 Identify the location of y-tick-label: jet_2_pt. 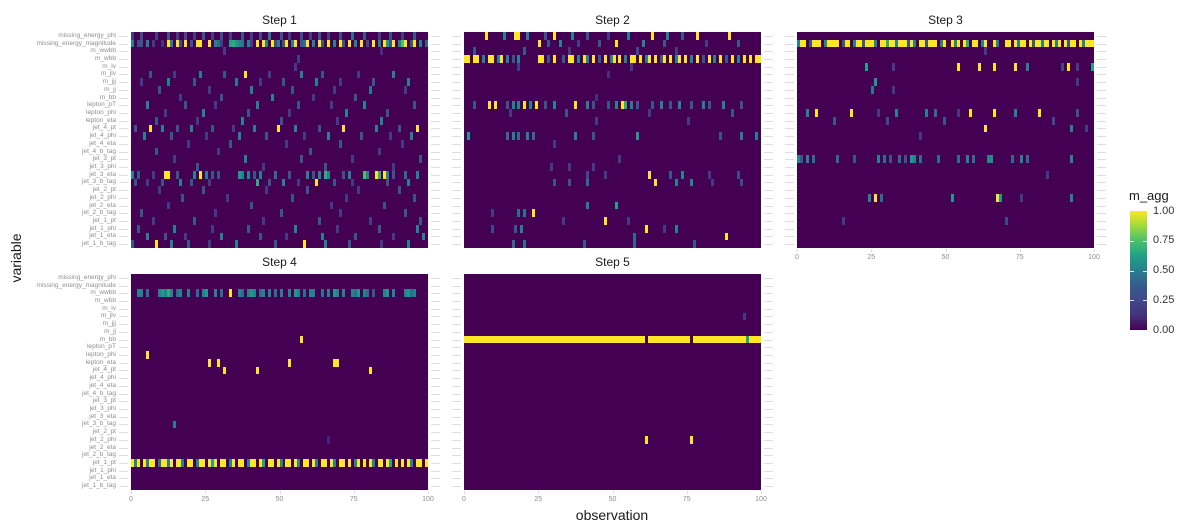
(104, 190).